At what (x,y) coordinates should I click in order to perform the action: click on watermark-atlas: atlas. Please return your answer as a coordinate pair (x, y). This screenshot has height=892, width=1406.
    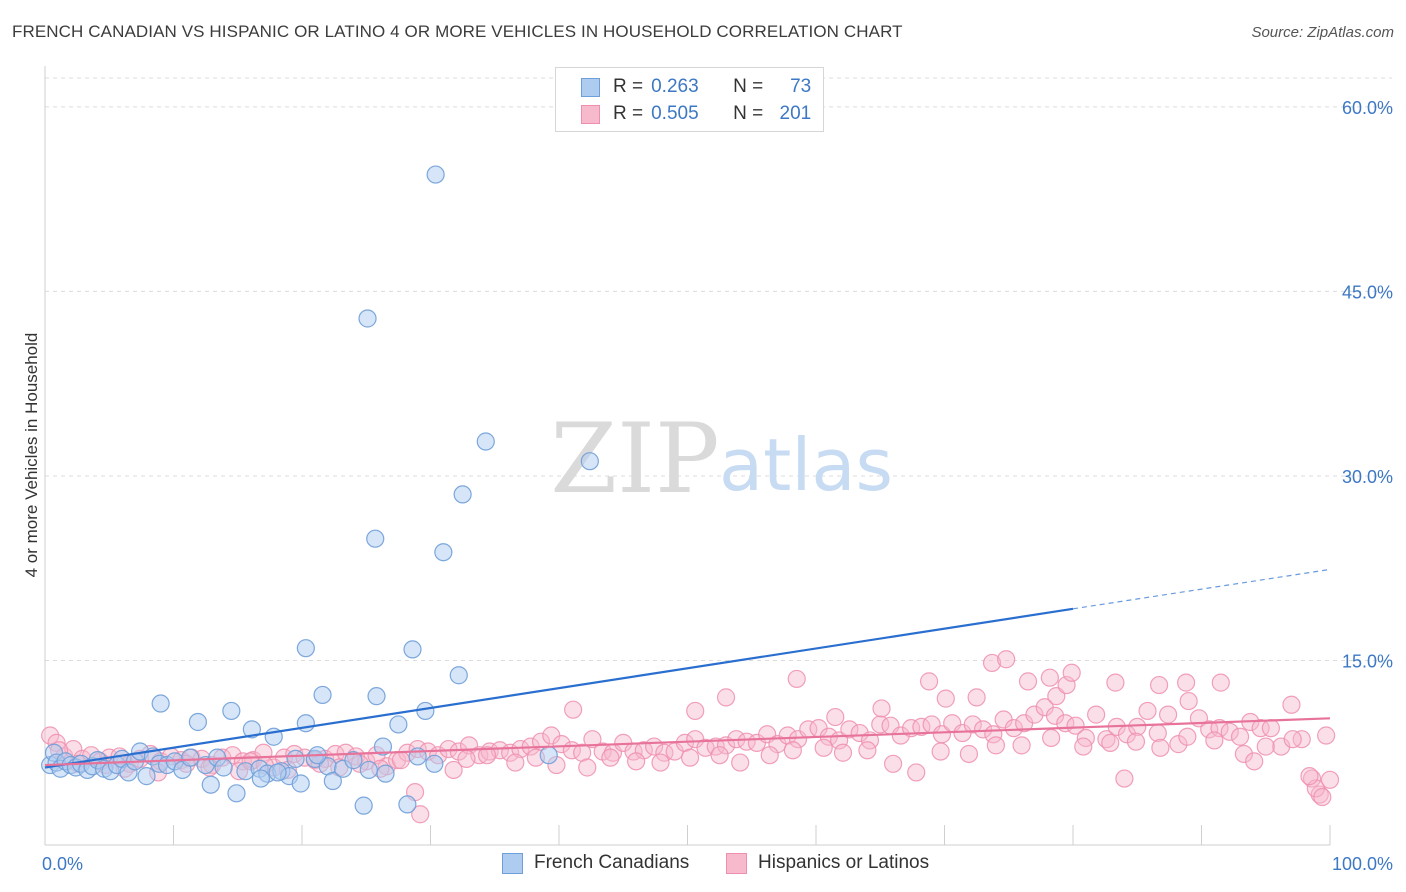
    Looking at the image, I should click on (806, 465).